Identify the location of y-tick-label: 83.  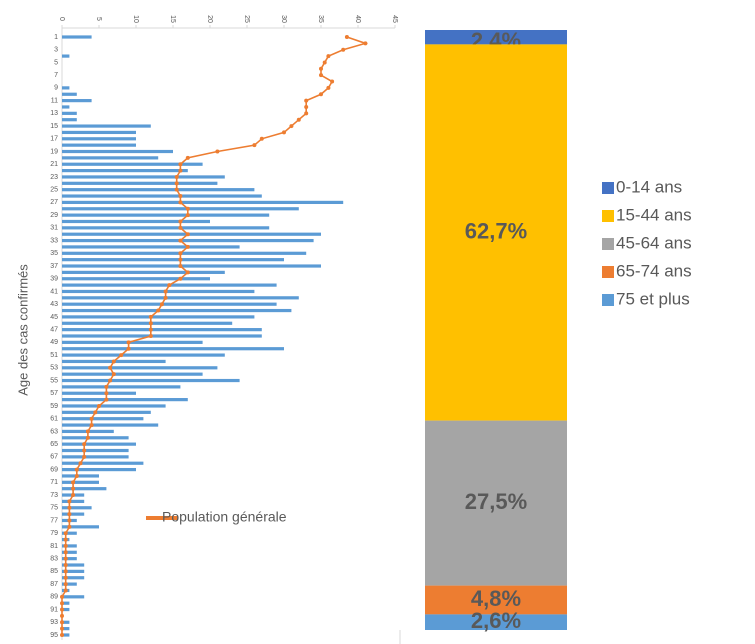
(54, 559).